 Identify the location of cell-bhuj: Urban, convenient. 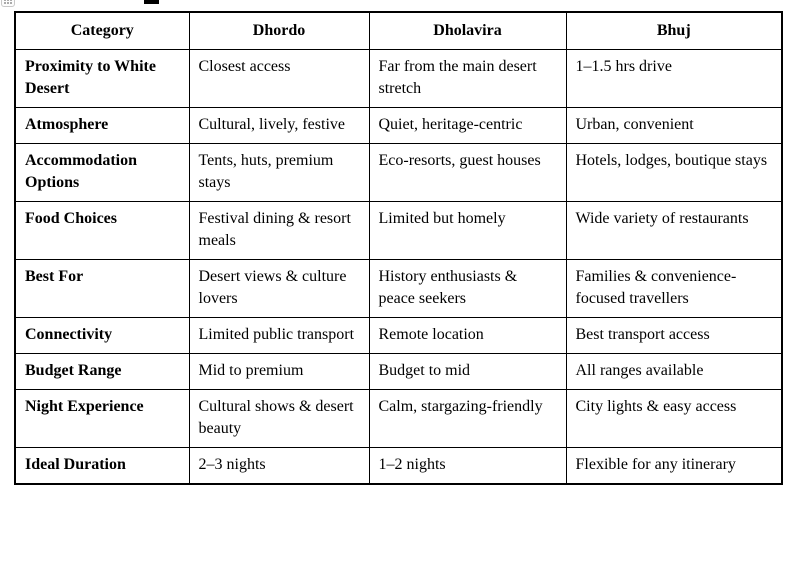
(674, 125).